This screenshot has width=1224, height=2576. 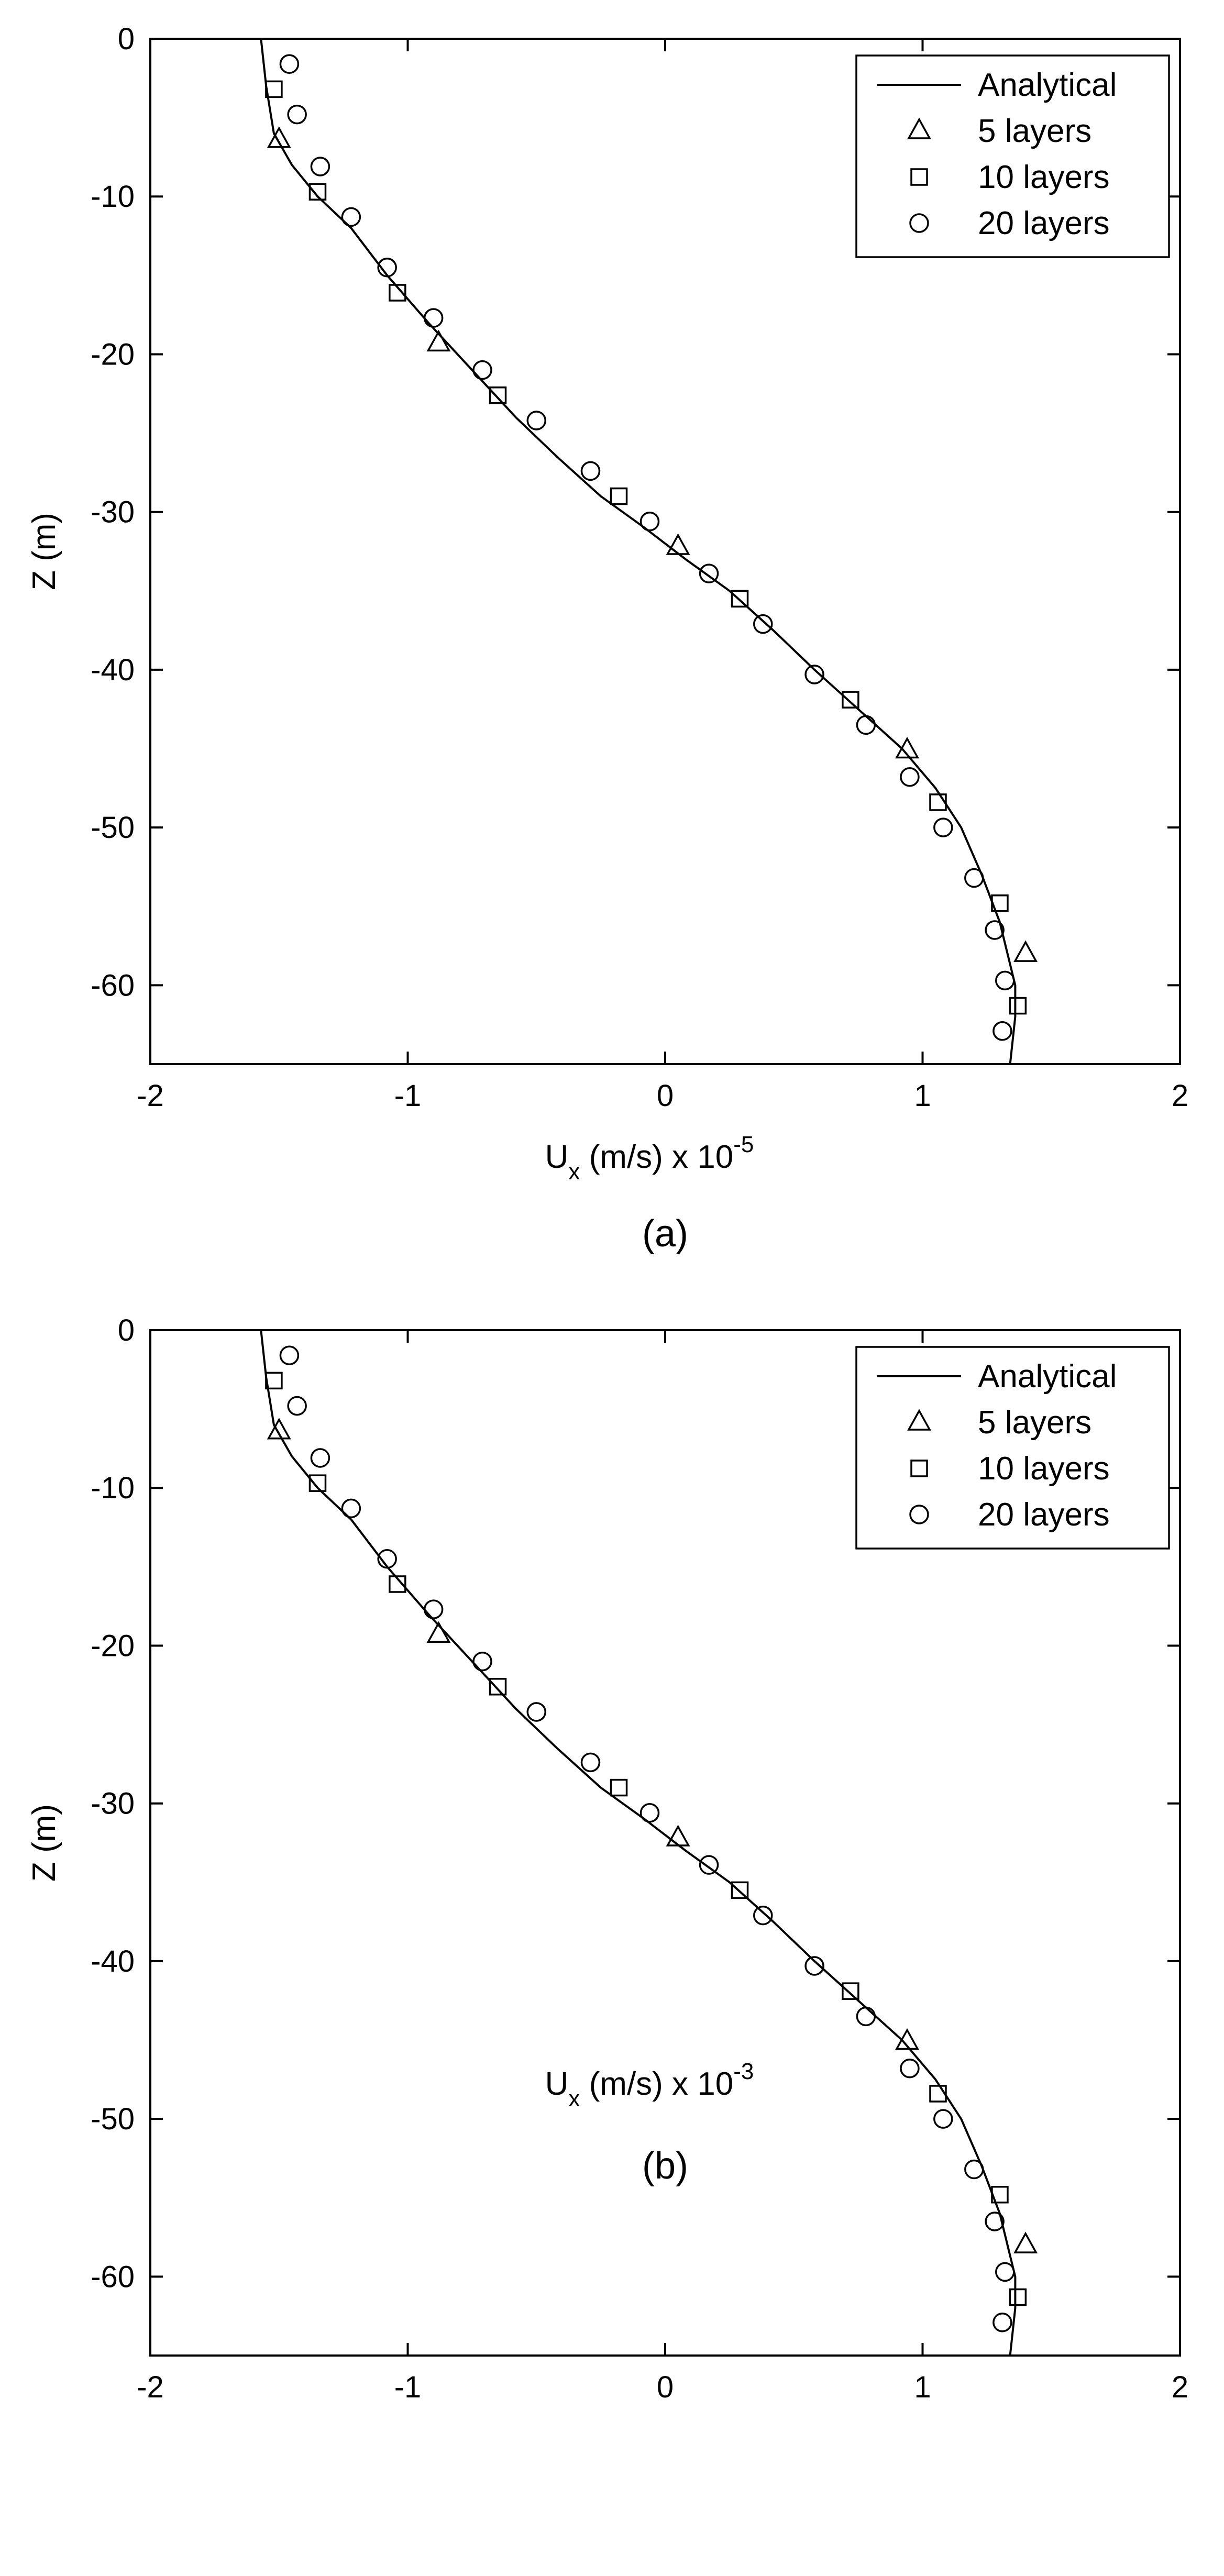 I want to click on x-axis-label-exponent: -3, so click(x=744, y=2071).